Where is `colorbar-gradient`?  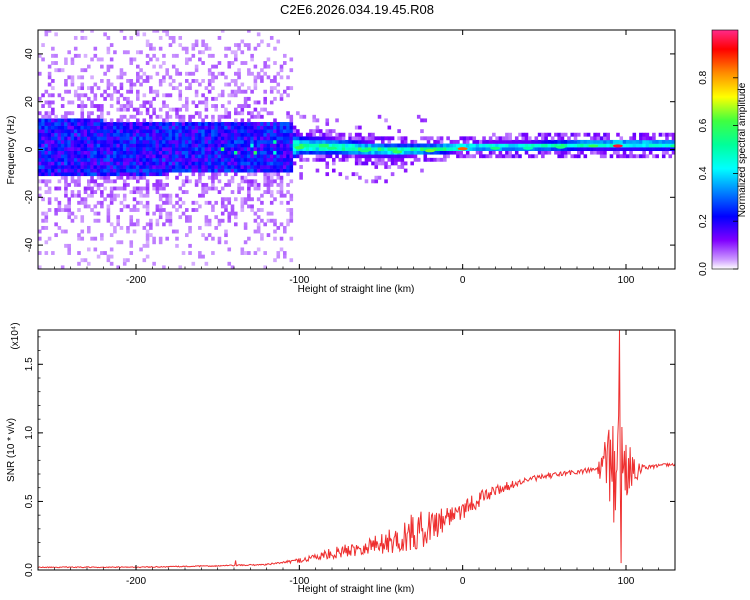 colorbar-gradient is located at coordinates (725, 149).